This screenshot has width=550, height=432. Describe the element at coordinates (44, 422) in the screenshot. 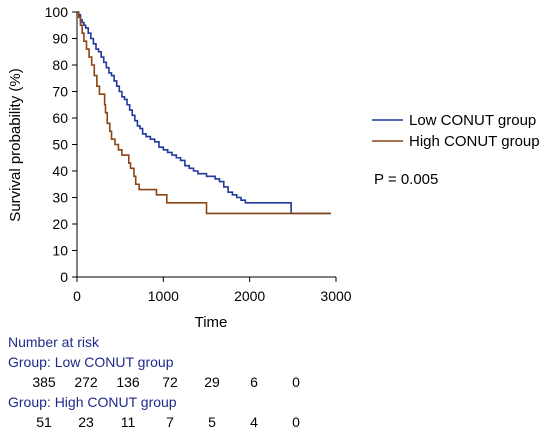

I see `risk-count: 51` at that location.